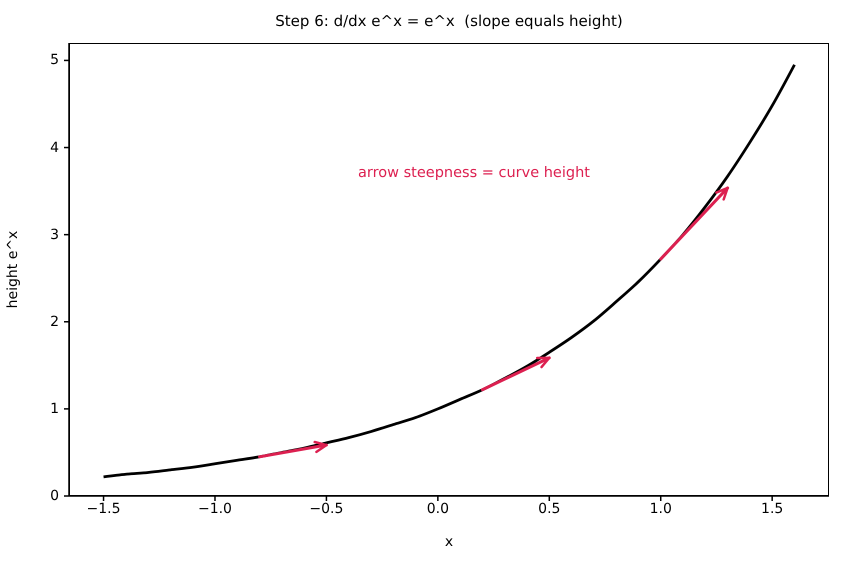 The image size is (842, 571). What do you see at coordinates (215, 508) in the screenshot?
I see `x-tick-label: −1.0` at bounding box center [215, 508].